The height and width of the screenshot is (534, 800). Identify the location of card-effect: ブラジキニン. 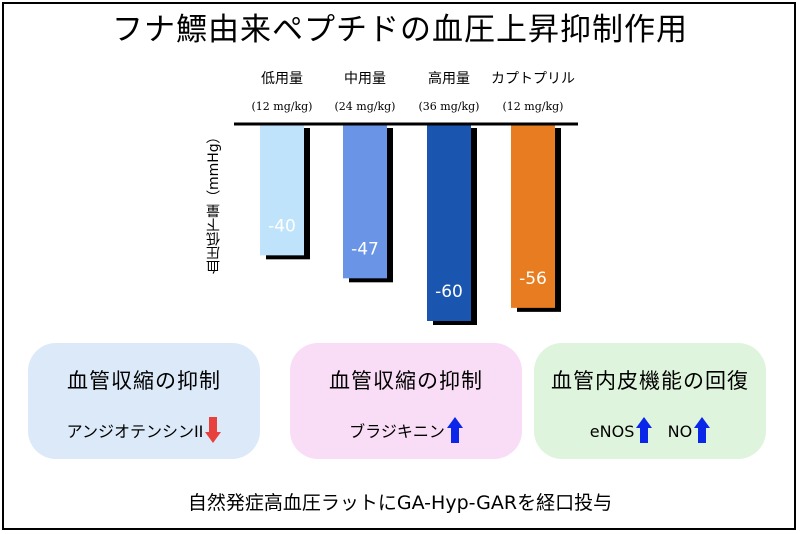
(406, 430).